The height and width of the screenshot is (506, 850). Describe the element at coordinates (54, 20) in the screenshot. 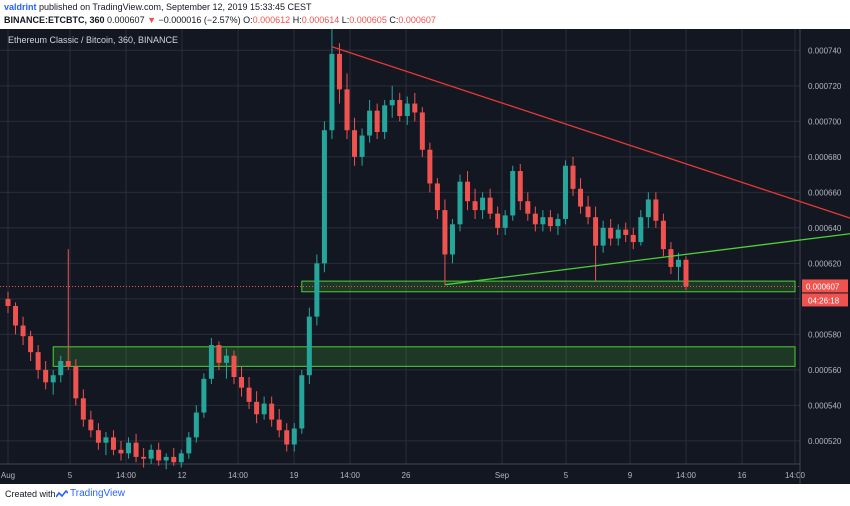

I see `symbol-label: BINANCE:ETCBTC, 360` at that location.